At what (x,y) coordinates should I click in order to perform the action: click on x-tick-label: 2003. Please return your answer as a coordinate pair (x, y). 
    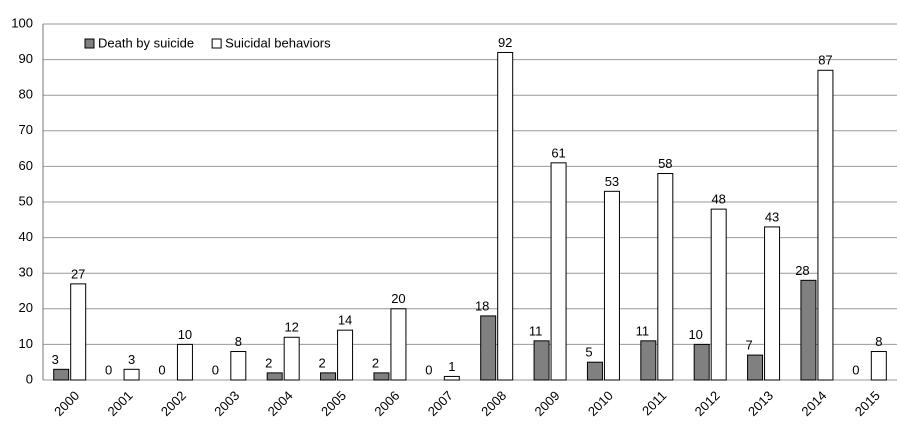
    Looking at the image, I should click on (226, 403).